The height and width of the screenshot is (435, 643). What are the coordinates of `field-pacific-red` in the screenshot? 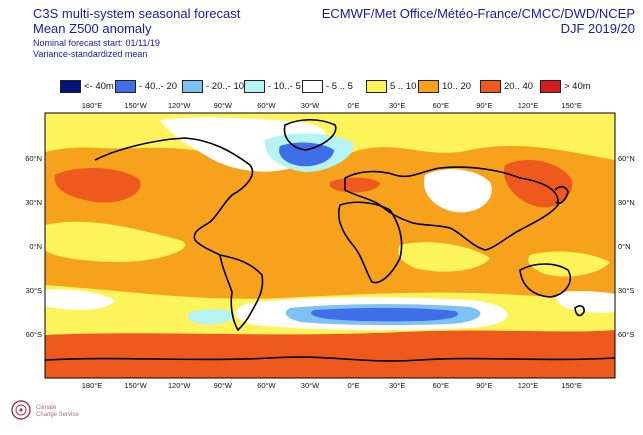 It's located at (97, 185).